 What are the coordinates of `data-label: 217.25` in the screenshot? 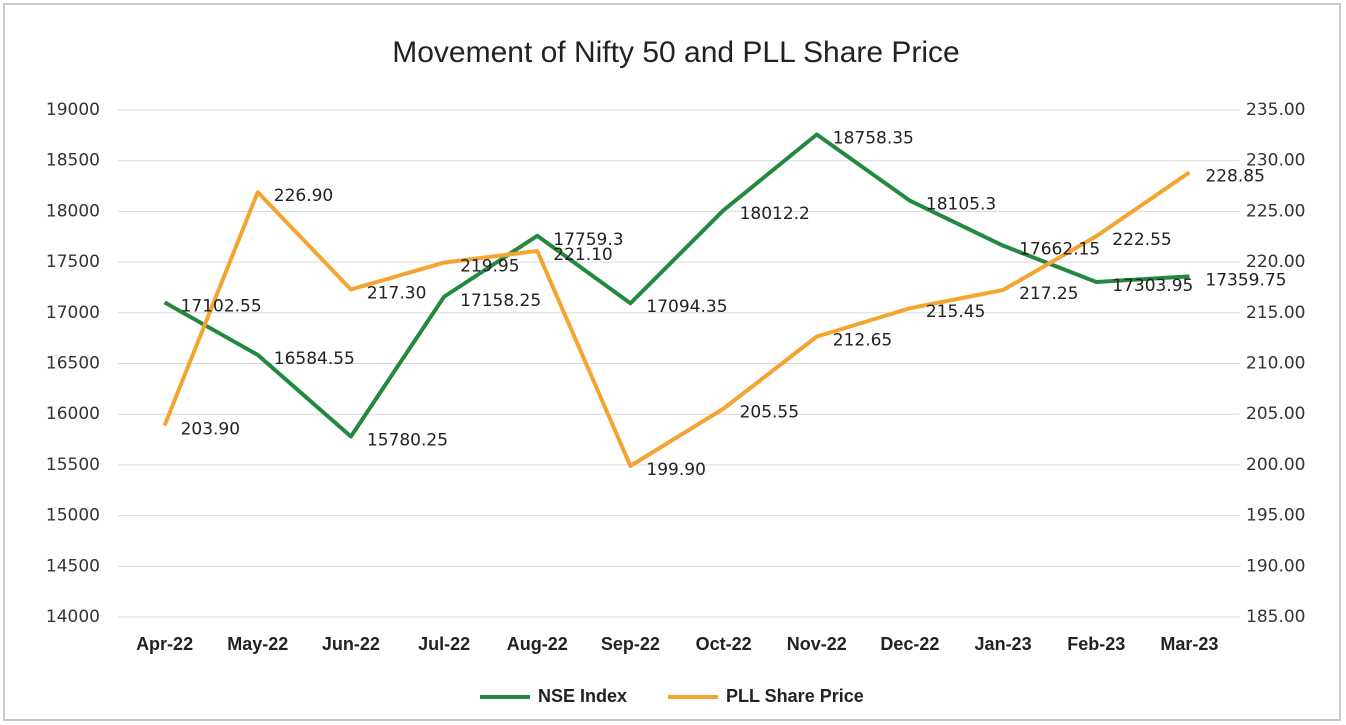 It's located at (1048, 294).